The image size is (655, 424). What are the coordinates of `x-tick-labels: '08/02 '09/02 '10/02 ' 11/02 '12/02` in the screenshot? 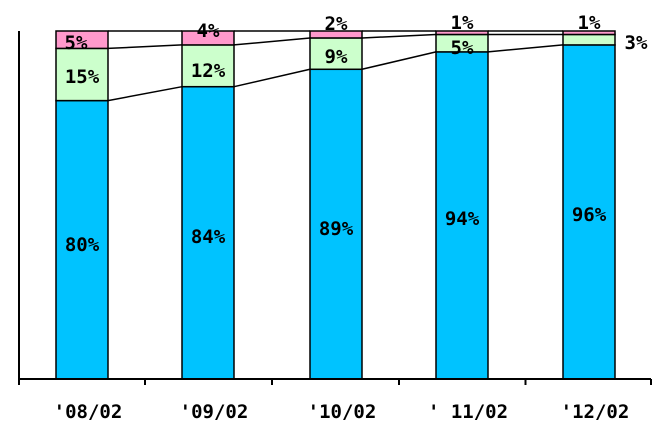 It's located at (342, 412).